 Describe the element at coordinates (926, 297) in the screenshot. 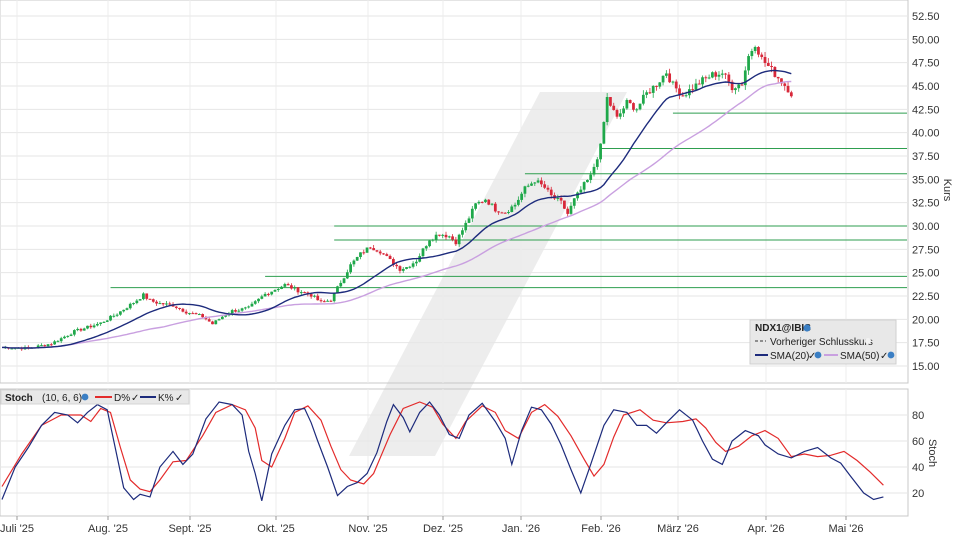

I see `price-y-tick-label: 22.50` at that location.